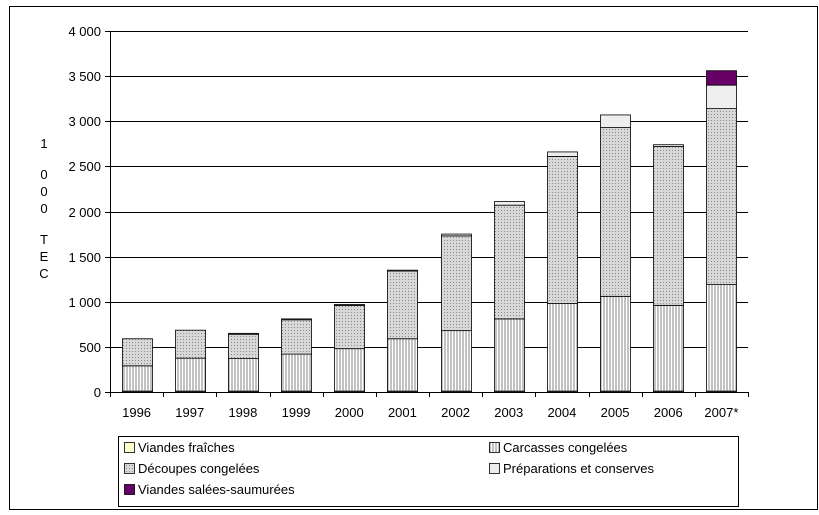 The width and height of the screenshot is (819, 515). What do you see at coordinates (562, 230) in the screenshot?
I see `bar-segment-d-coupes-congel-es-2004` at bounding box center [562, 230].